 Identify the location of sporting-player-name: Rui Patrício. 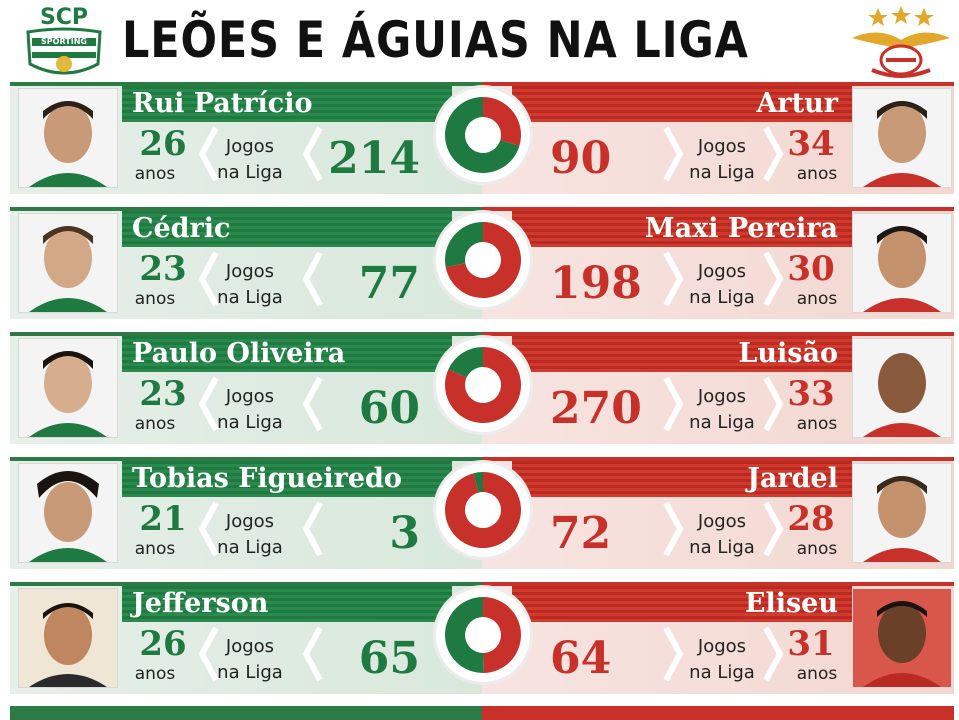
(222, 103).